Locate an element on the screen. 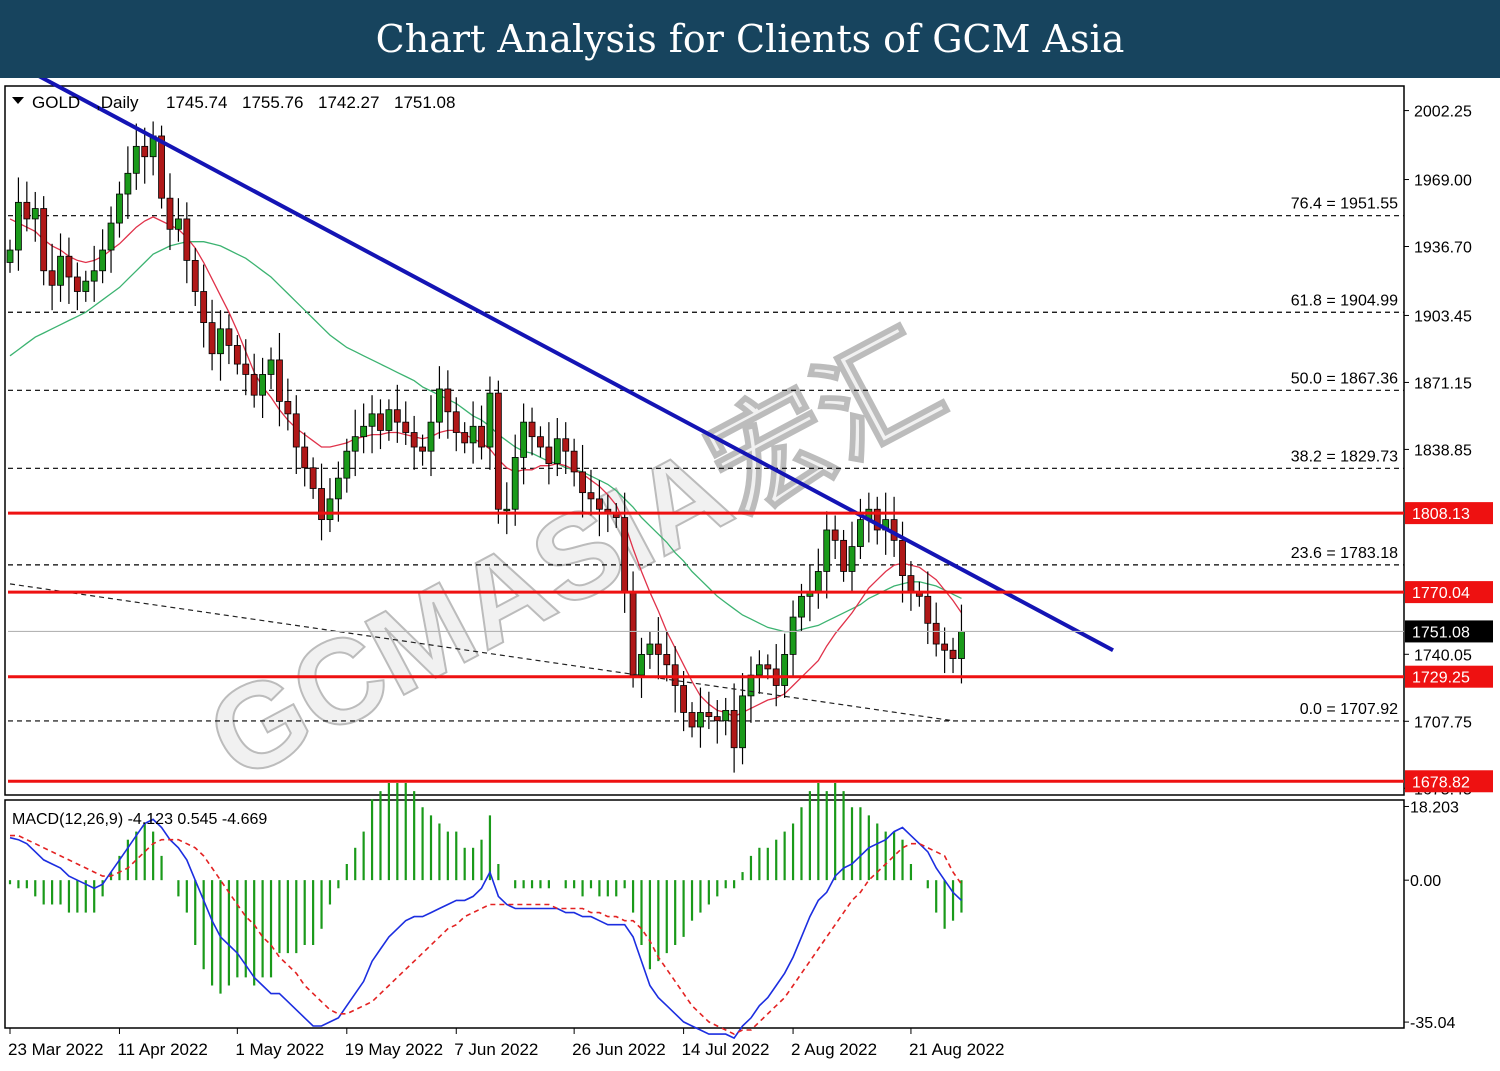  price-tick-label: 1969.00 is located at coordinates (1443, 181).